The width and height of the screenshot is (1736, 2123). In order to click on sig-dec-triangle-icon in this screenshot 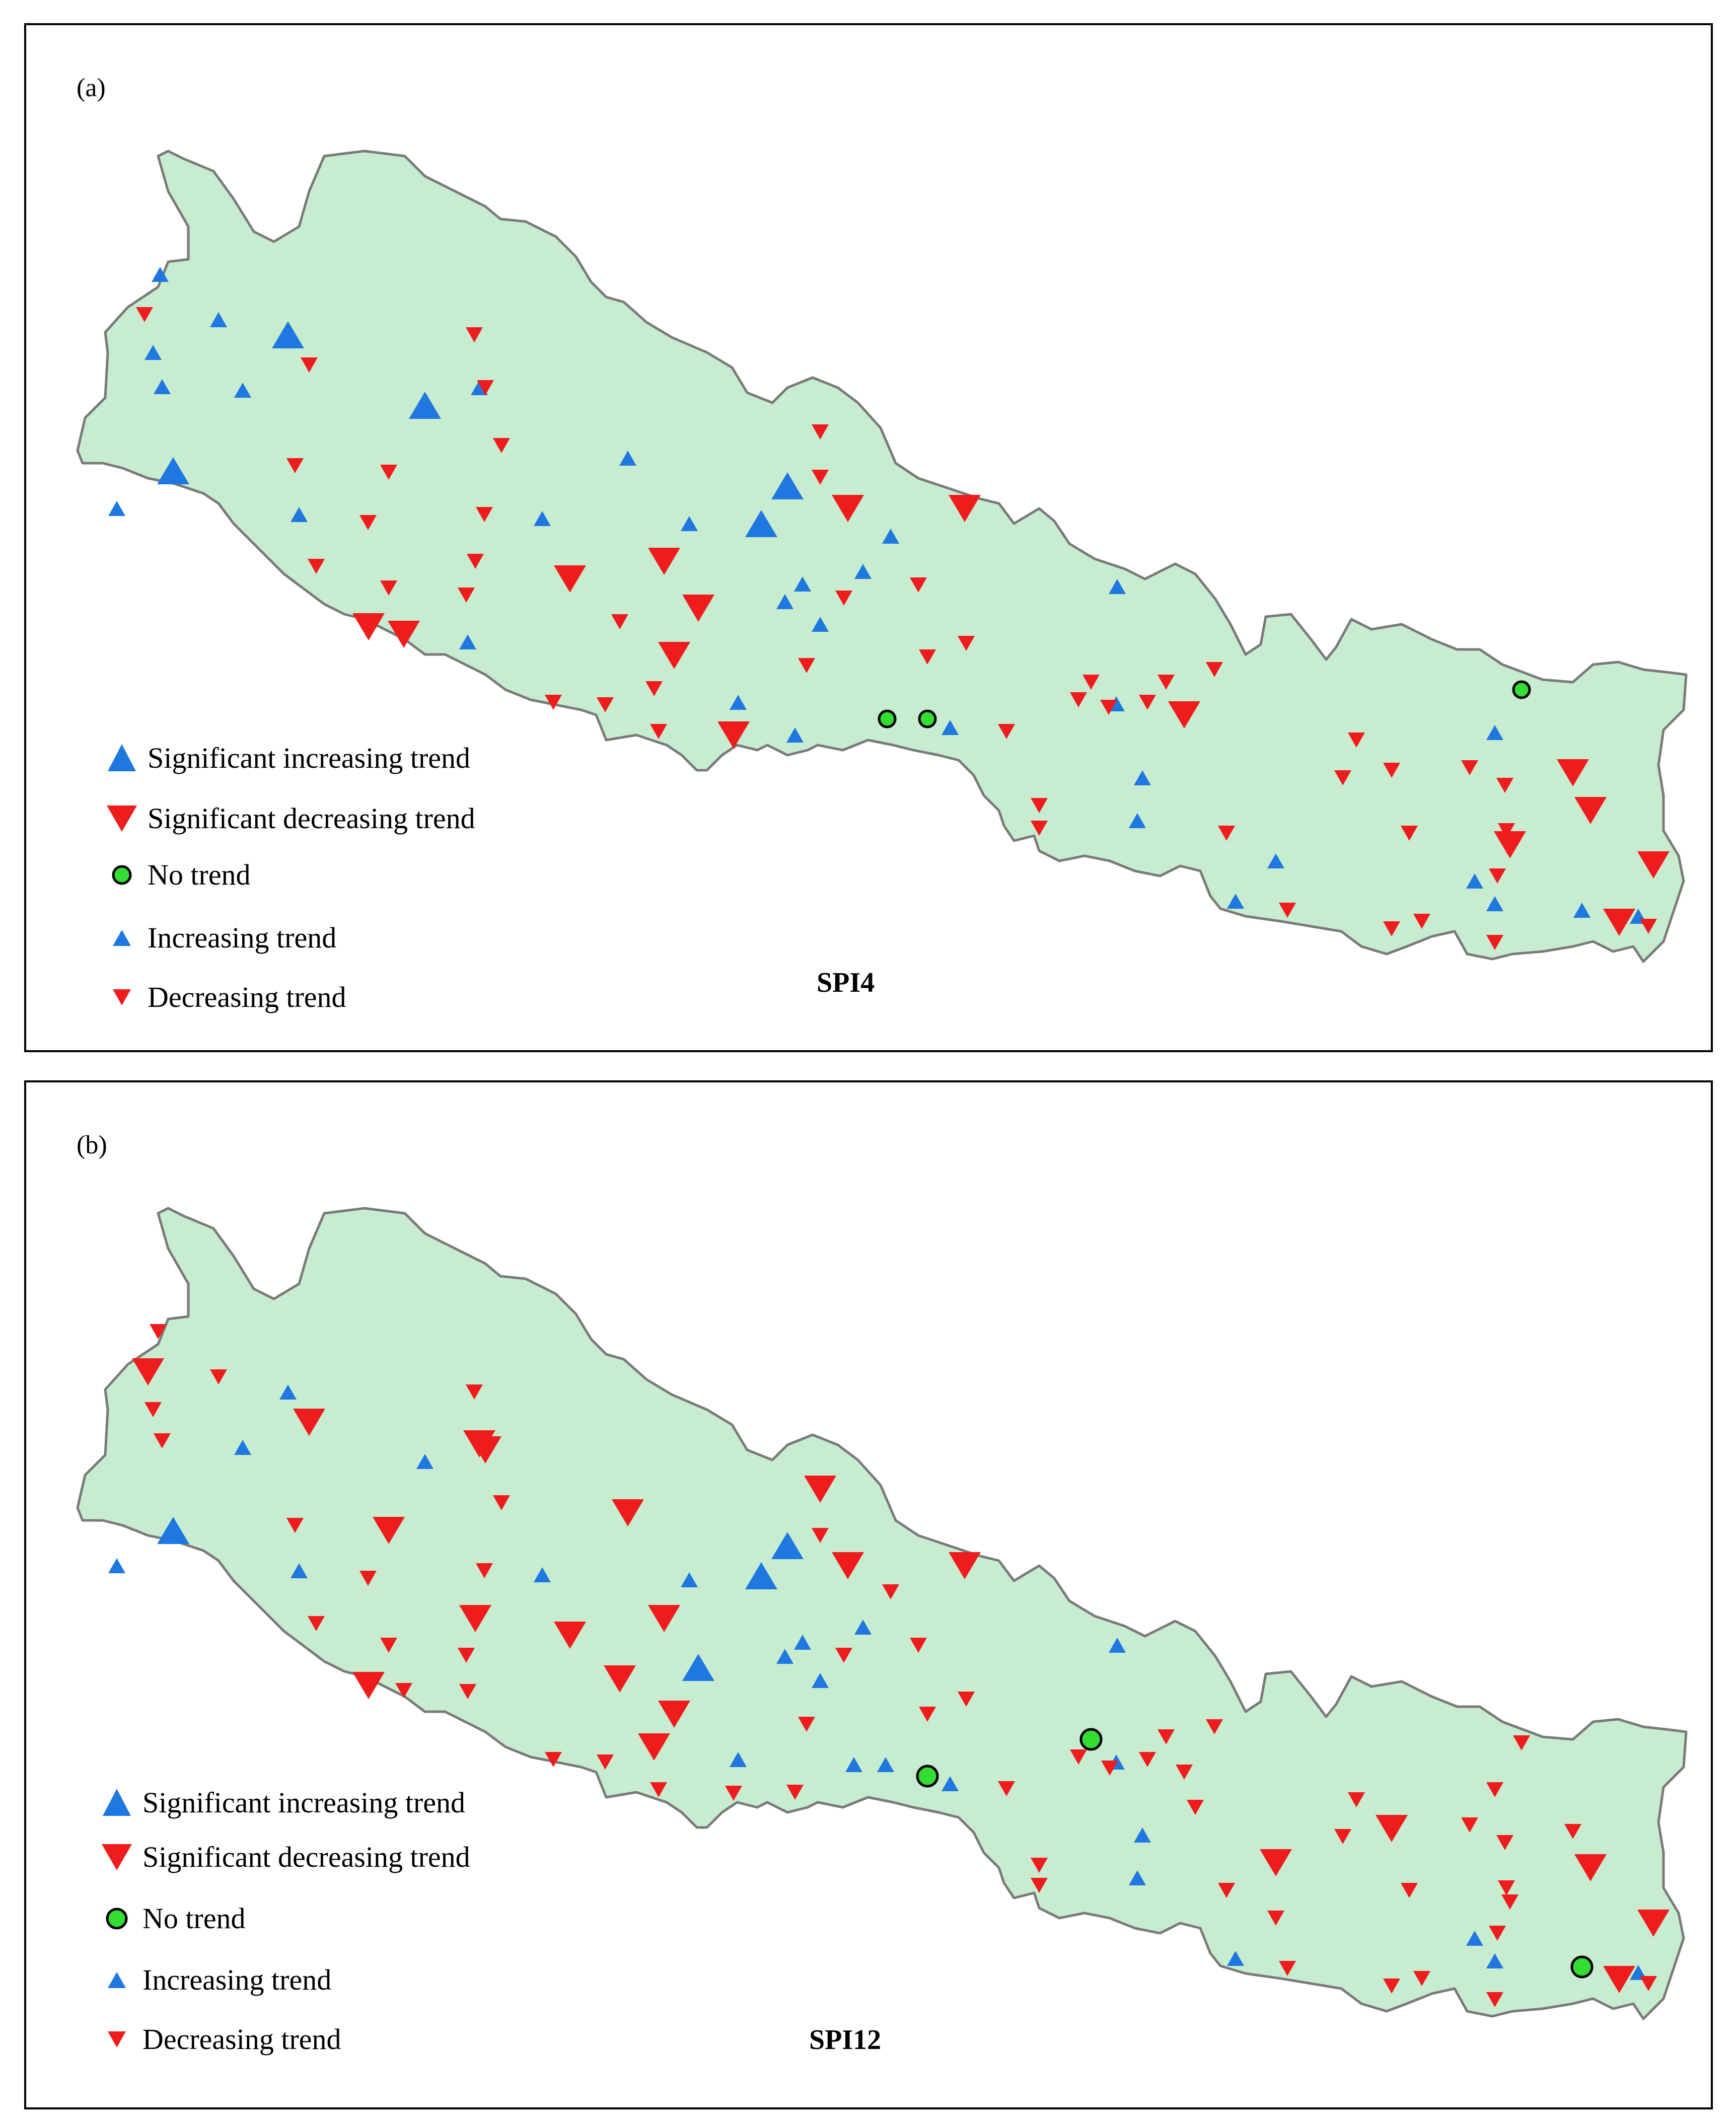, I will do `click(122, 818)`.